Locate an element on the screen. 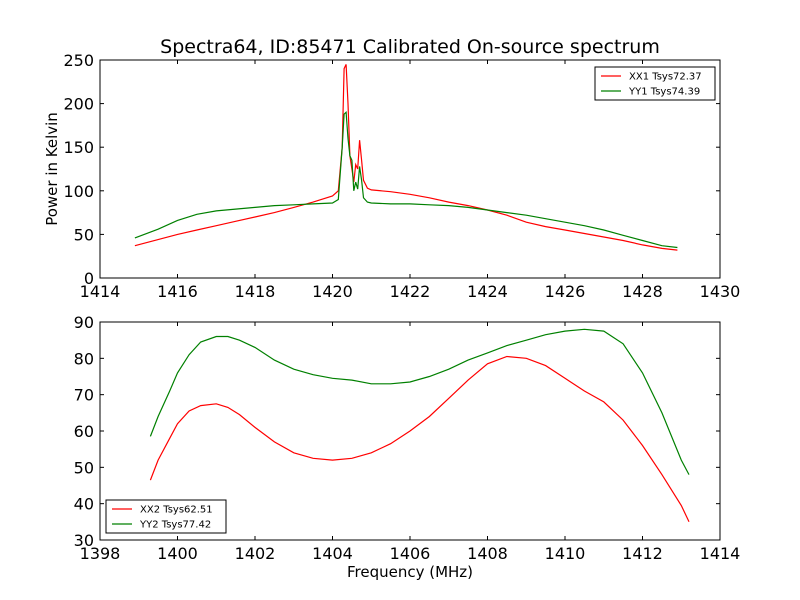 The image size is (800, 600). x-tick-label: 1418 is located at coordinates (255, 291).